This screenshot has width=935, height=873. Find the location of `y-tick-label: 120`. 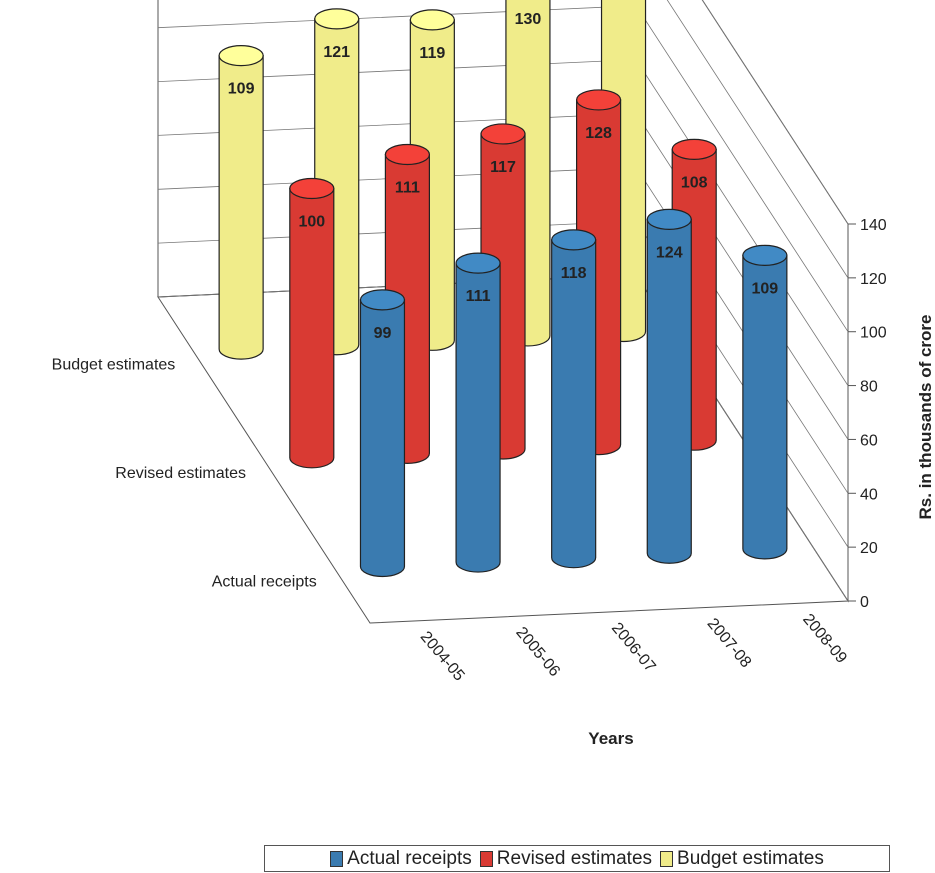

y-tick-label: 120 is located at coordinates (873, 279).